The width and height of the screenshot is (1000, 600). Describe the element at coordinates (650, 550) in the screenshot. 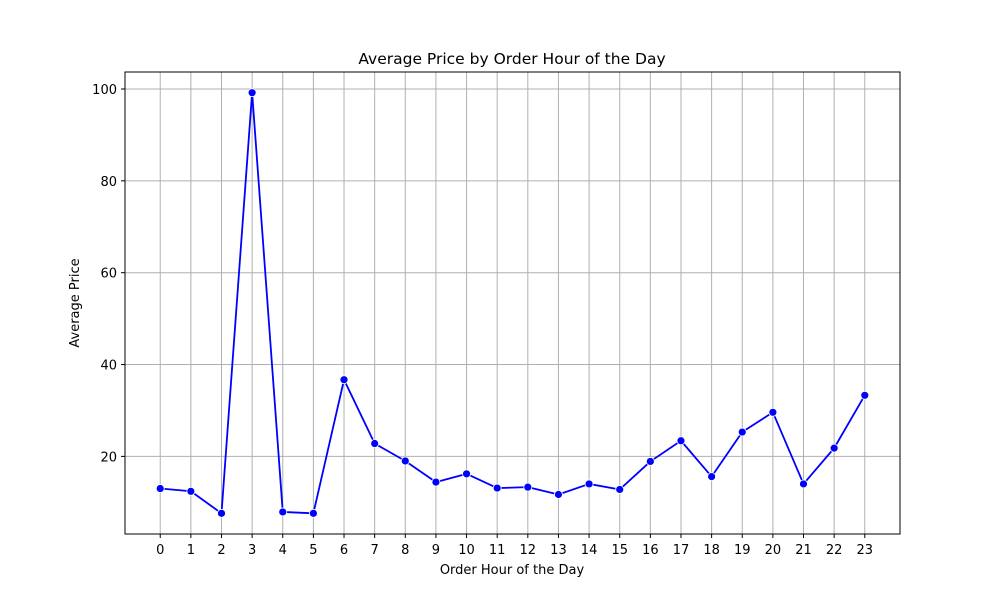

I see `x-tick-label: 16` at that location.